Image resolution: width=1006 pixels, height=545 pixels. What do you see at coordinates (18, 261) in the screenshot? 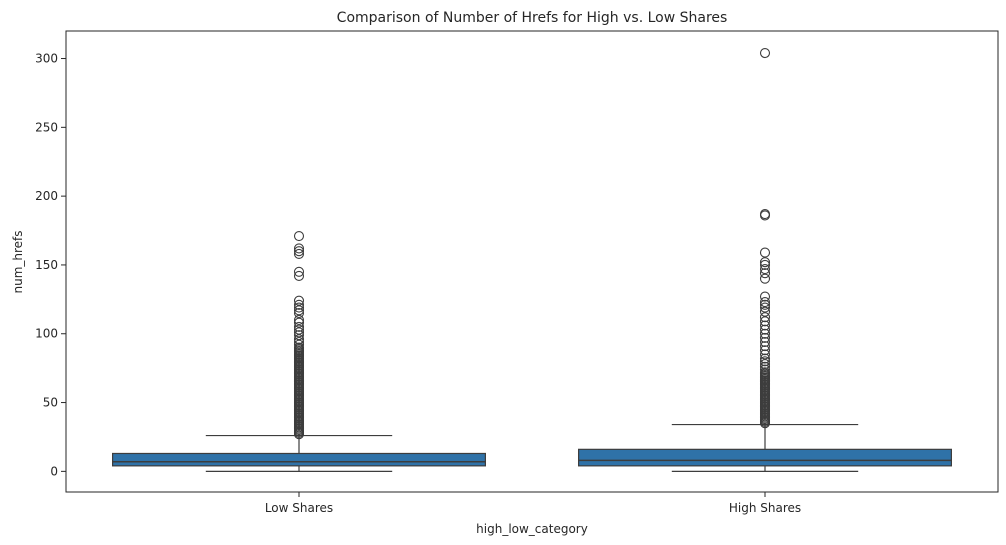
I see `y-axis-label: num_hrefs` at bounding box center [18, 261].